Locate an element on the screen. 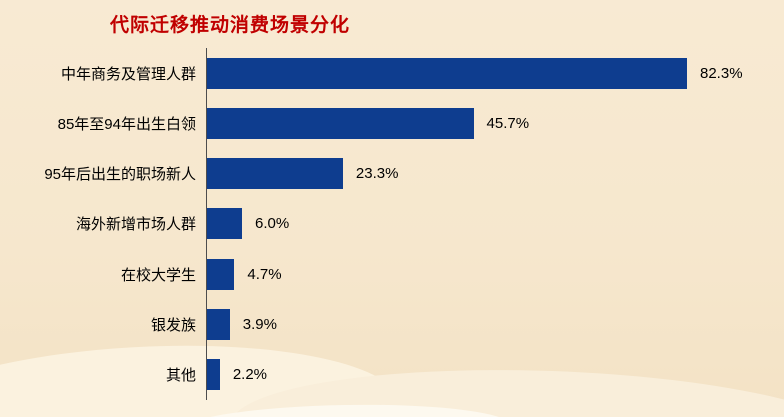  bar-row: 其他 2.2% is located at coordinates (392, 374).